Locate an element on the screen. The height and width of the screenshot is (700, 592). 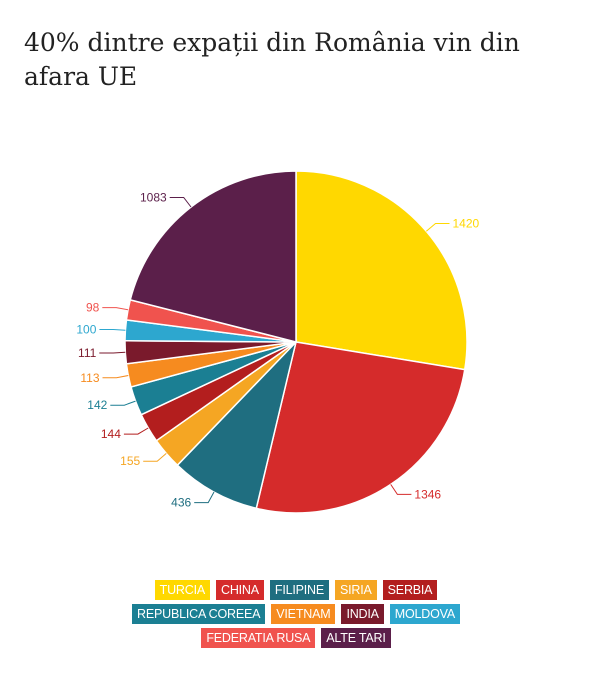
legend-row: FEDERATIA RUSA ALTE TARI is located at coordinates (296, 638).